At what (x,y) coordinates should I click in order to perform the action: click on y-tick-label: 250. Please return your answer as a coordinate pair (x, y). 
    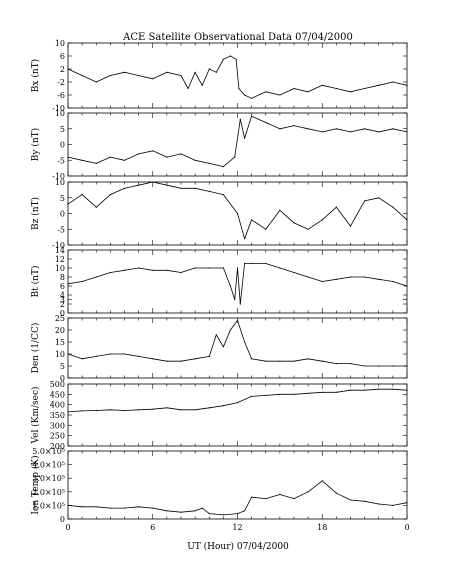
    Looking at the image, I should click on (57, 436).